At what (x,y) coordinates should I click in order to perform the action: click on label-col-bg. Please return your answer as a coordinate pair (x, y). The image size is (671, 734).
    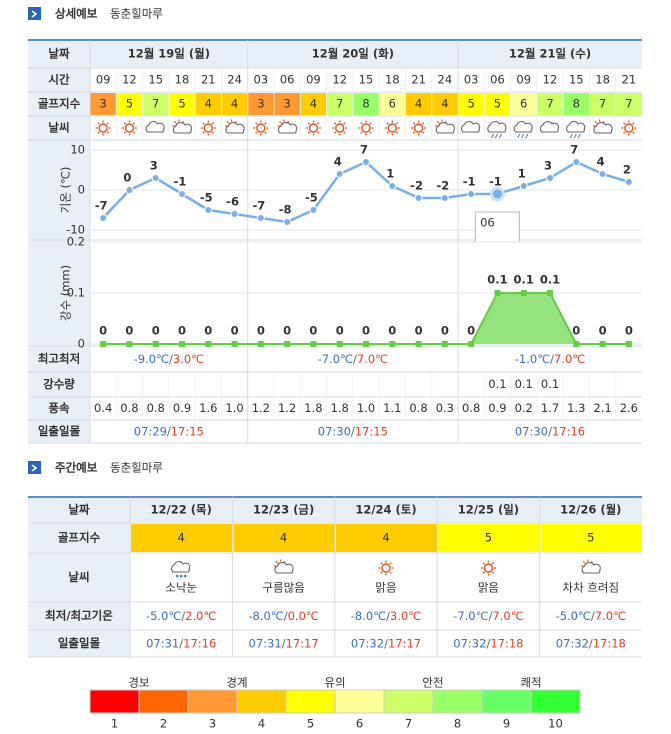
    Looking at the image, I should click on (59, 241).